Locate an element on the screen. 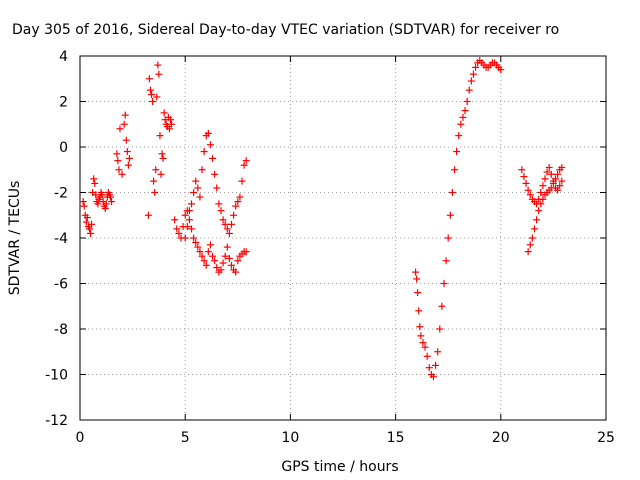  y-tick-label: 2 is located at coordinates (63, 103).